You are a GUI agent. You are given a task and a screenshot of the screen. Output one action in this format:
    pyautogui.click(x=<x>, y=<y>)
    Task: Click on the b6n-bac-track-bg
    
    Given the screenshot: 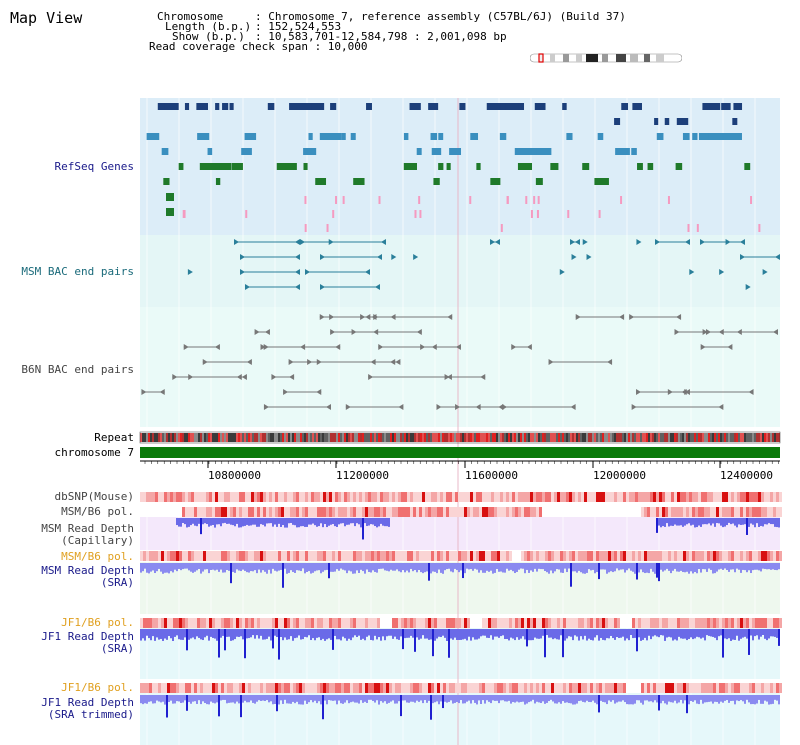 What is the action you would take?
    pyautogui.click(x=460, y=367)
    